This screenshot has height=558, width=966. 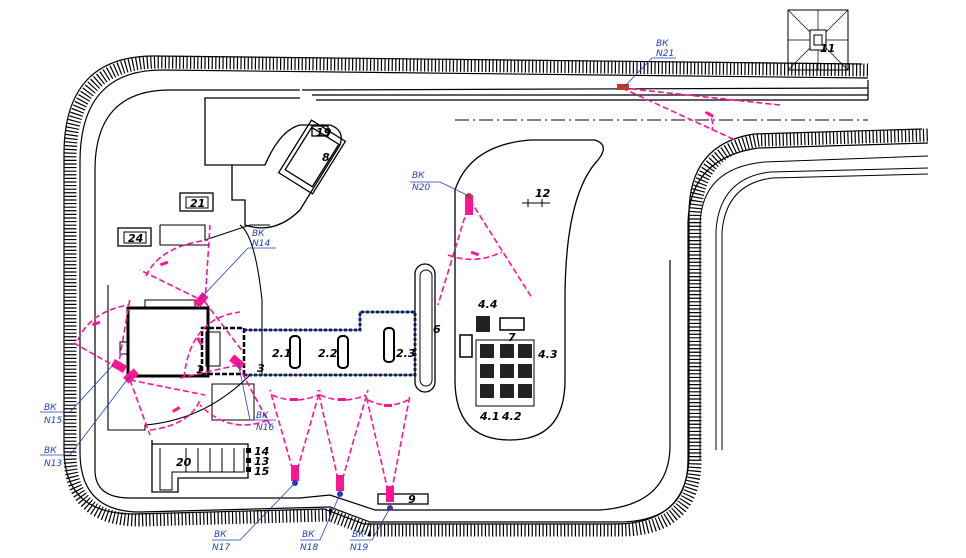 I want to click on building-9: 9, so click(x=403, y=499).